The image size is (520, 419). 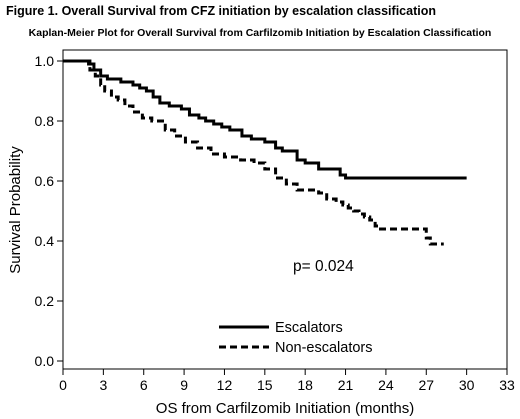 I want to click on y-axis-label: Survival Probability, so click(x=15, y=210).